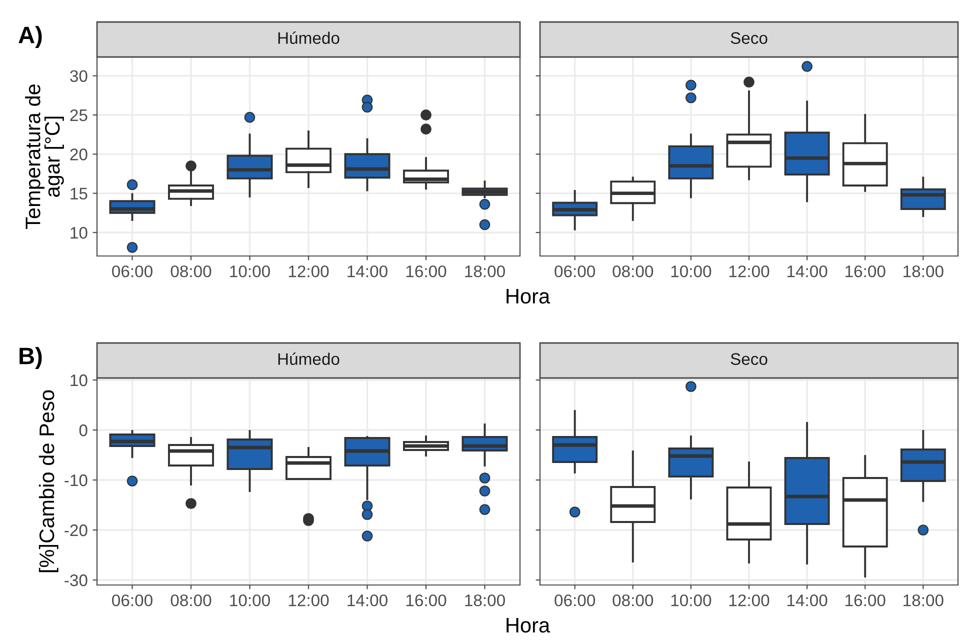 The image size is (963, 642). Describe the element at coordinates (79, 76) in the screenshot. I see `y-tick-label: 30` at that location.